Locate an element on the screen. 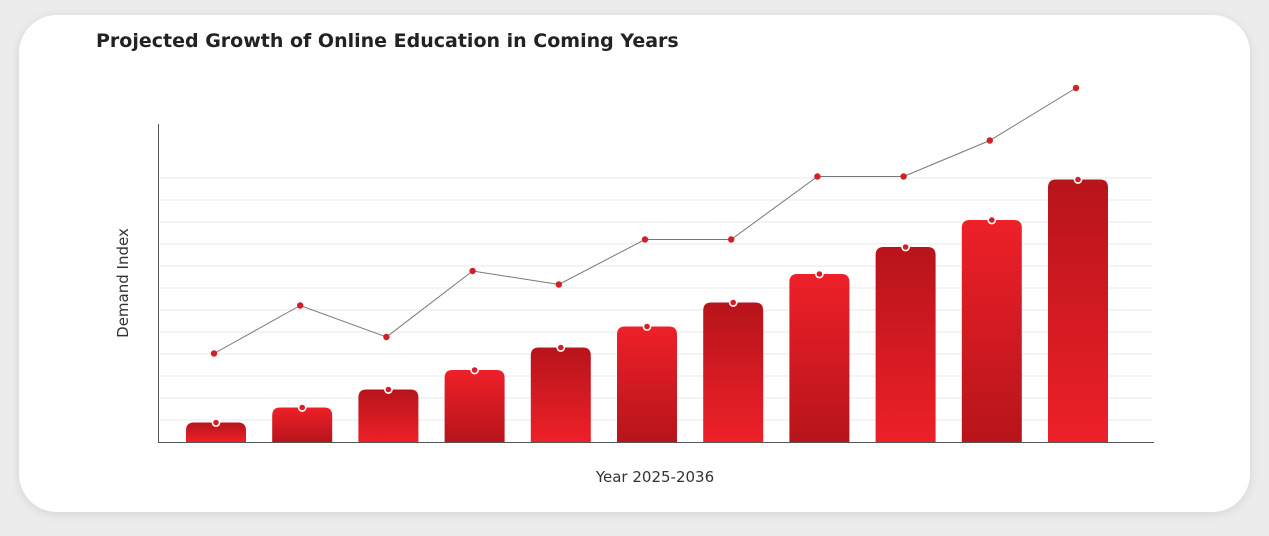 This screenshot has width=1269, height=536. y-axis-title: Demand Index is located at coordinates (123, 283).